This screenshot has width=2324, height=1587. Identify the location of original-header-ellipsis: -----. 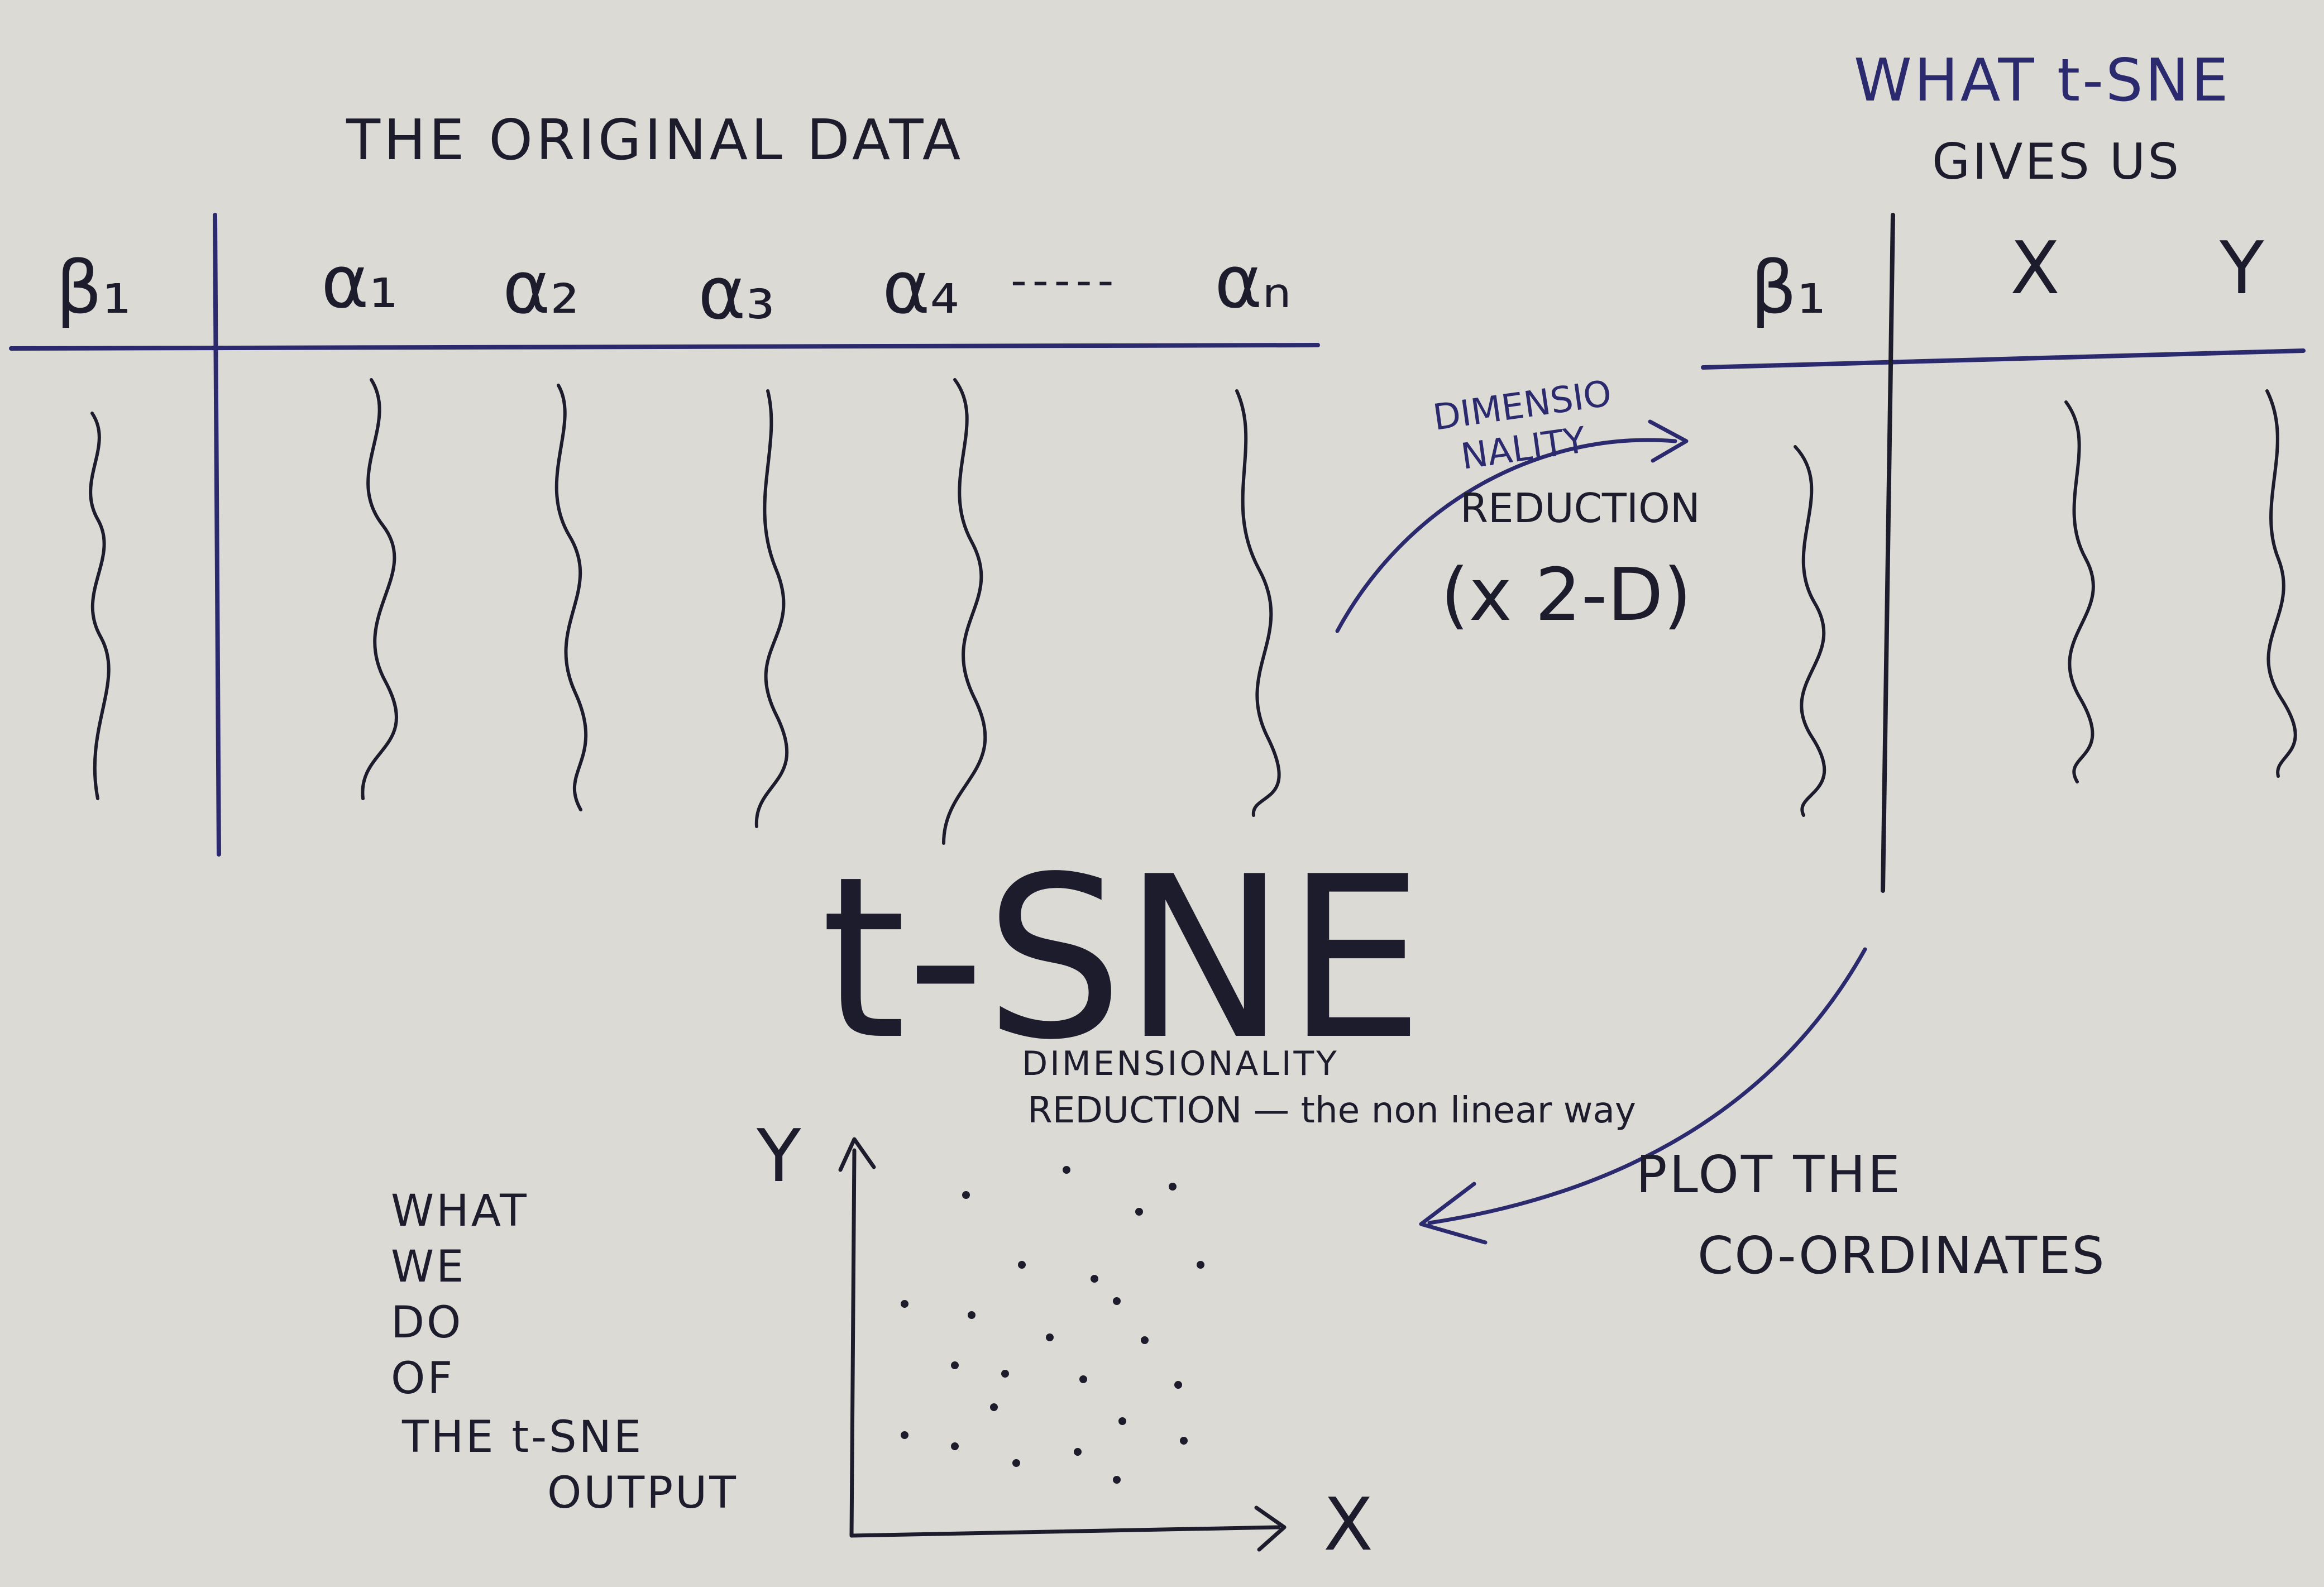
(1065, 281).